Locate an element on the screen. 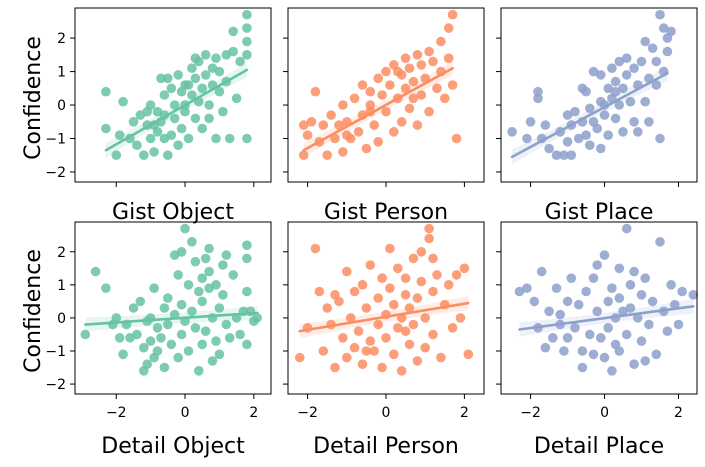  y-tick-label: 2 is located at coordinates (61, 39).